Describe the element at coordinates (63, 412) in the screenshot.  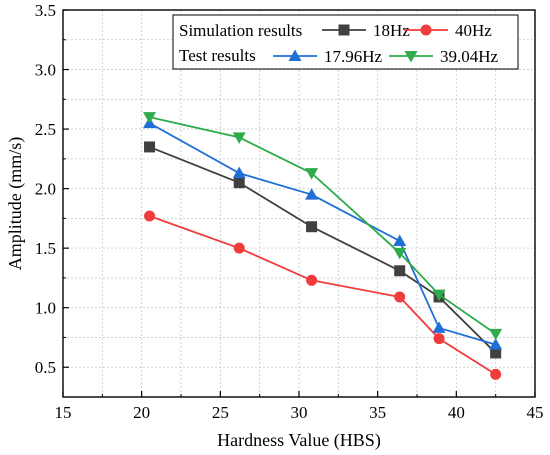
I see `x-tick-label: 15` at that location.